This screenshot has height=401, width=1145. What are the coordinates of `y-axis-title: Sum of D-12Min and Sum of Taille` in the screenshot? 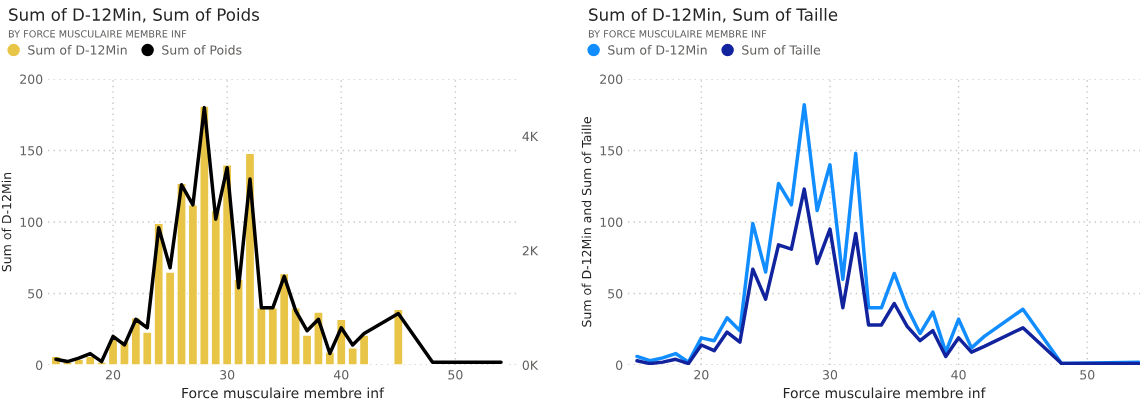 It's located at (586, 222).